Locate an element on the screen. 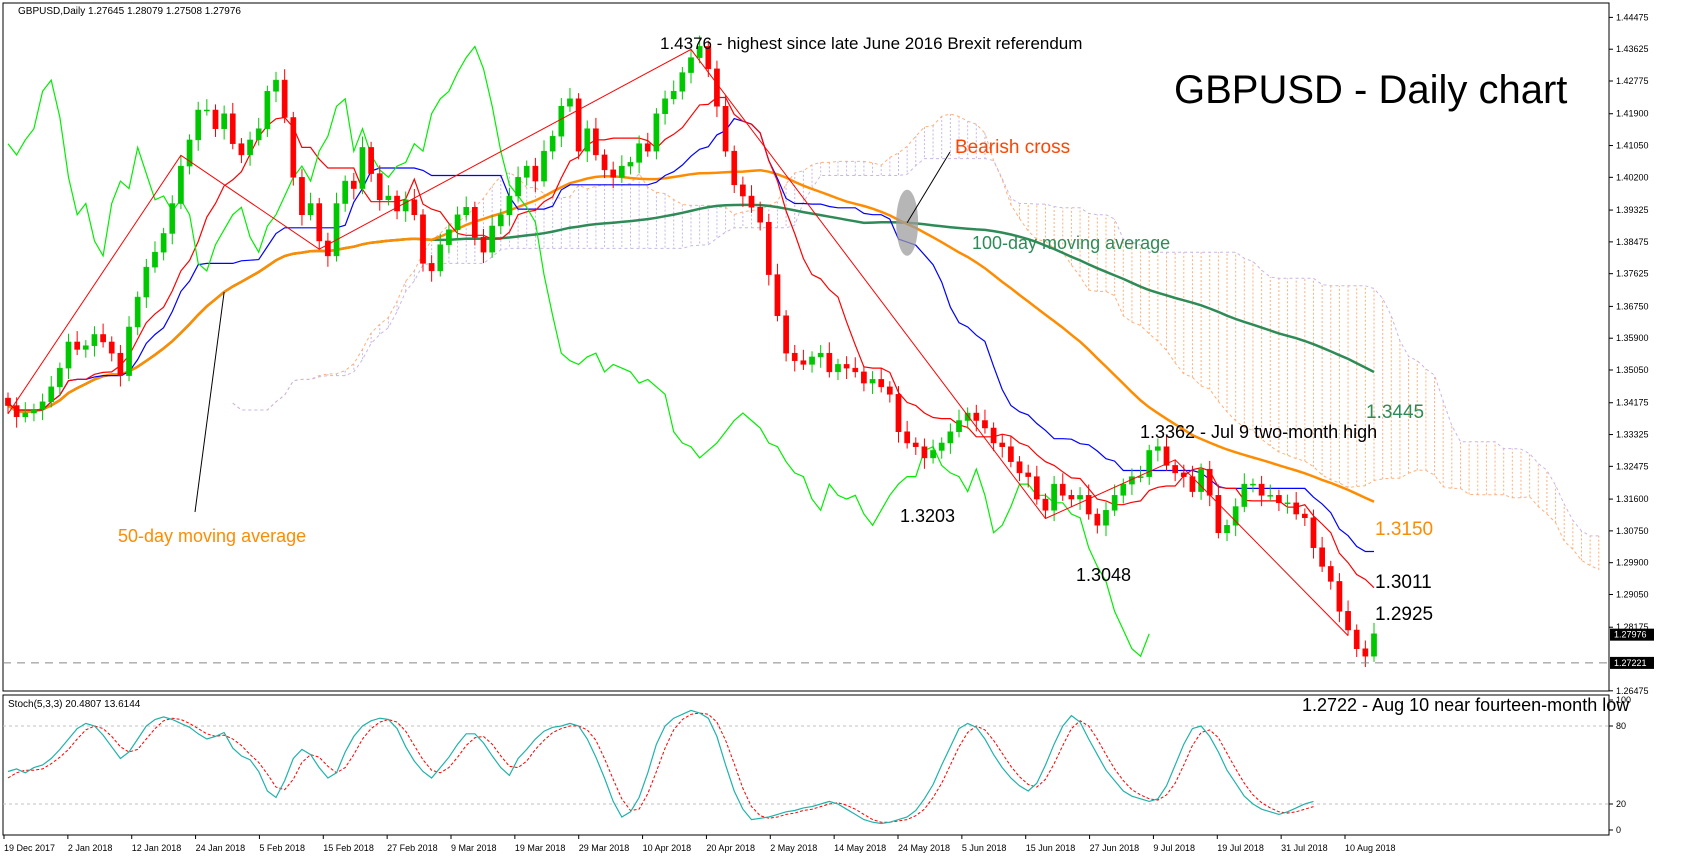 The image size is (1691, 857). tenkan-value-label: 1.2925 is located at coordinates (1404, 614).